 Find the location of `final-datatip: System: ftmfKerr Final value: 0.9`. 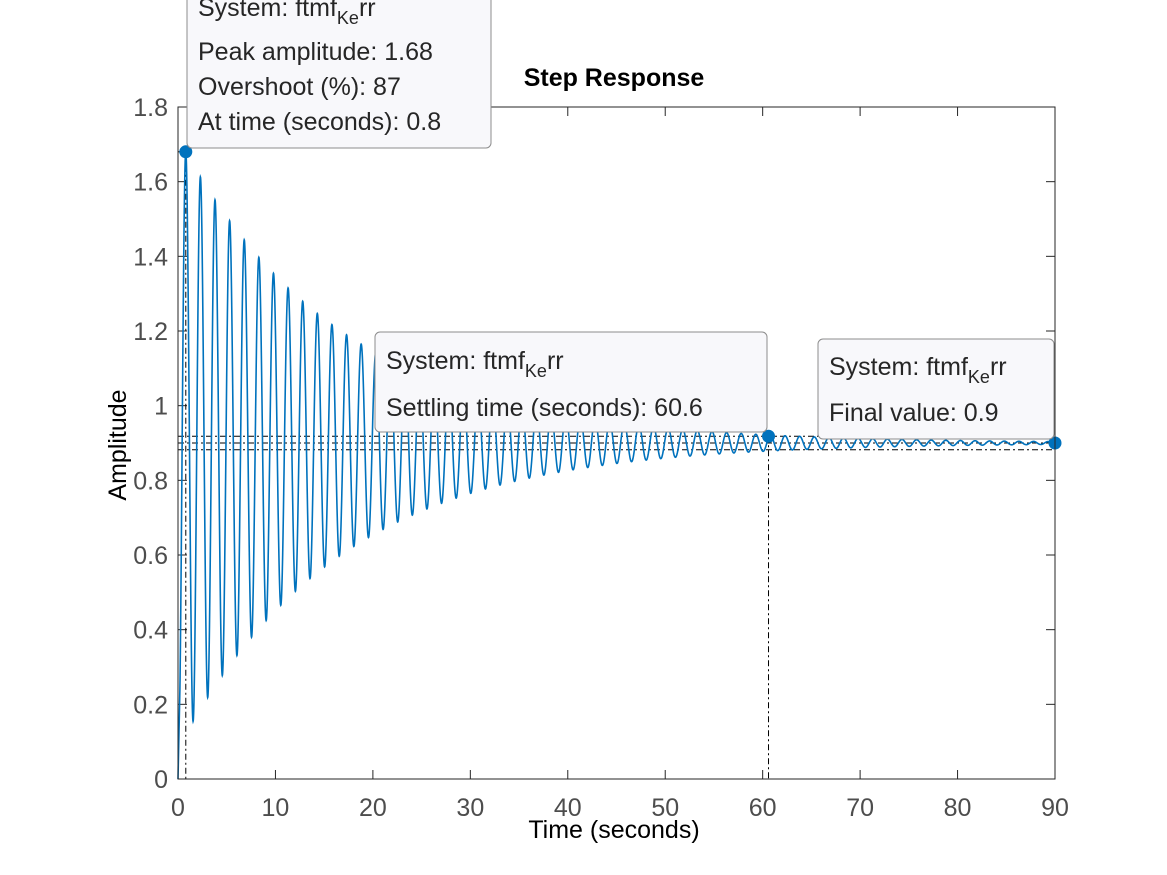

final-datatip: System: ftmfKerr Final value: 0.9 is located at coordinates (936, 389).